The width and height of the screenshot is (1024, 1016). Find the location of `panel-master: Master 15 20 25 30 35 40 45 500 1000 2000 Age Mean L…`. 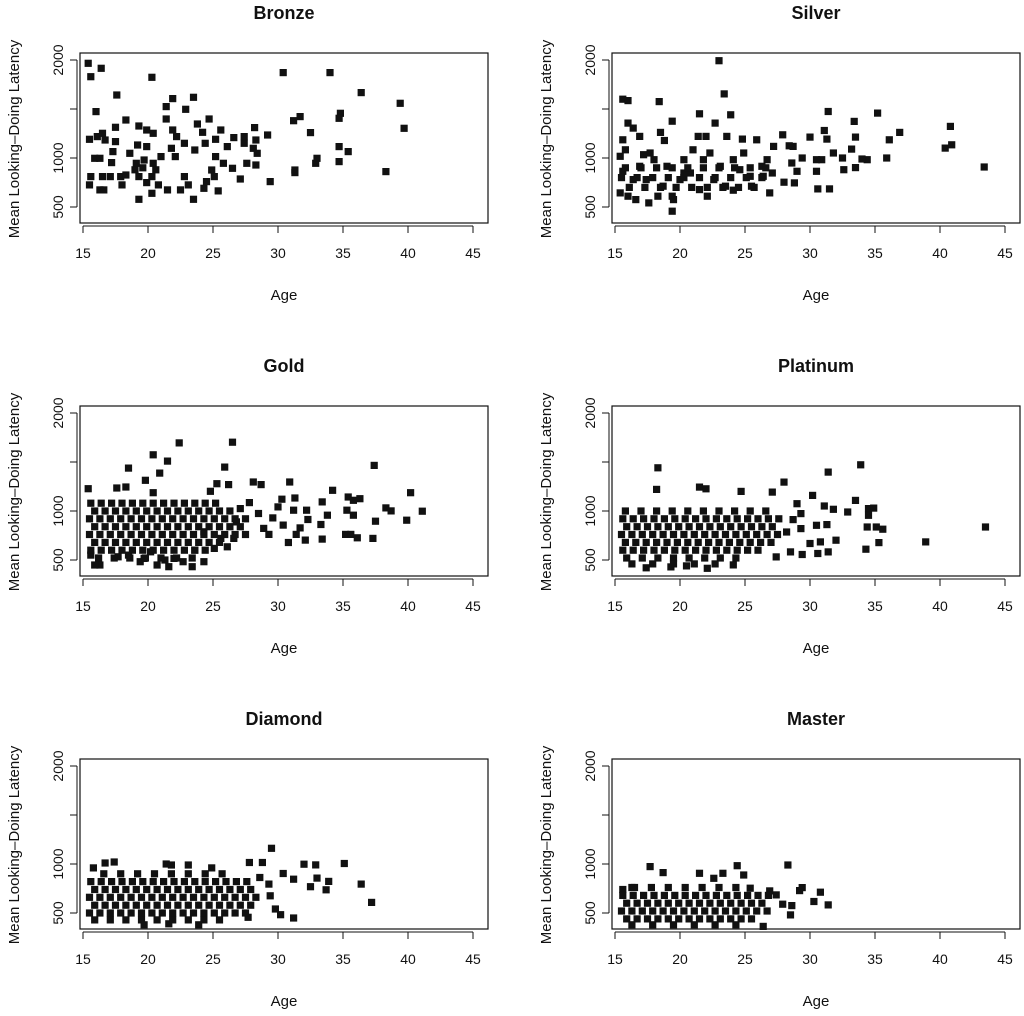

panel-master: Master 15 20 25 30 35 40 45 500 1000 2000 Age Mean L… is located at coordinates (779, 859).